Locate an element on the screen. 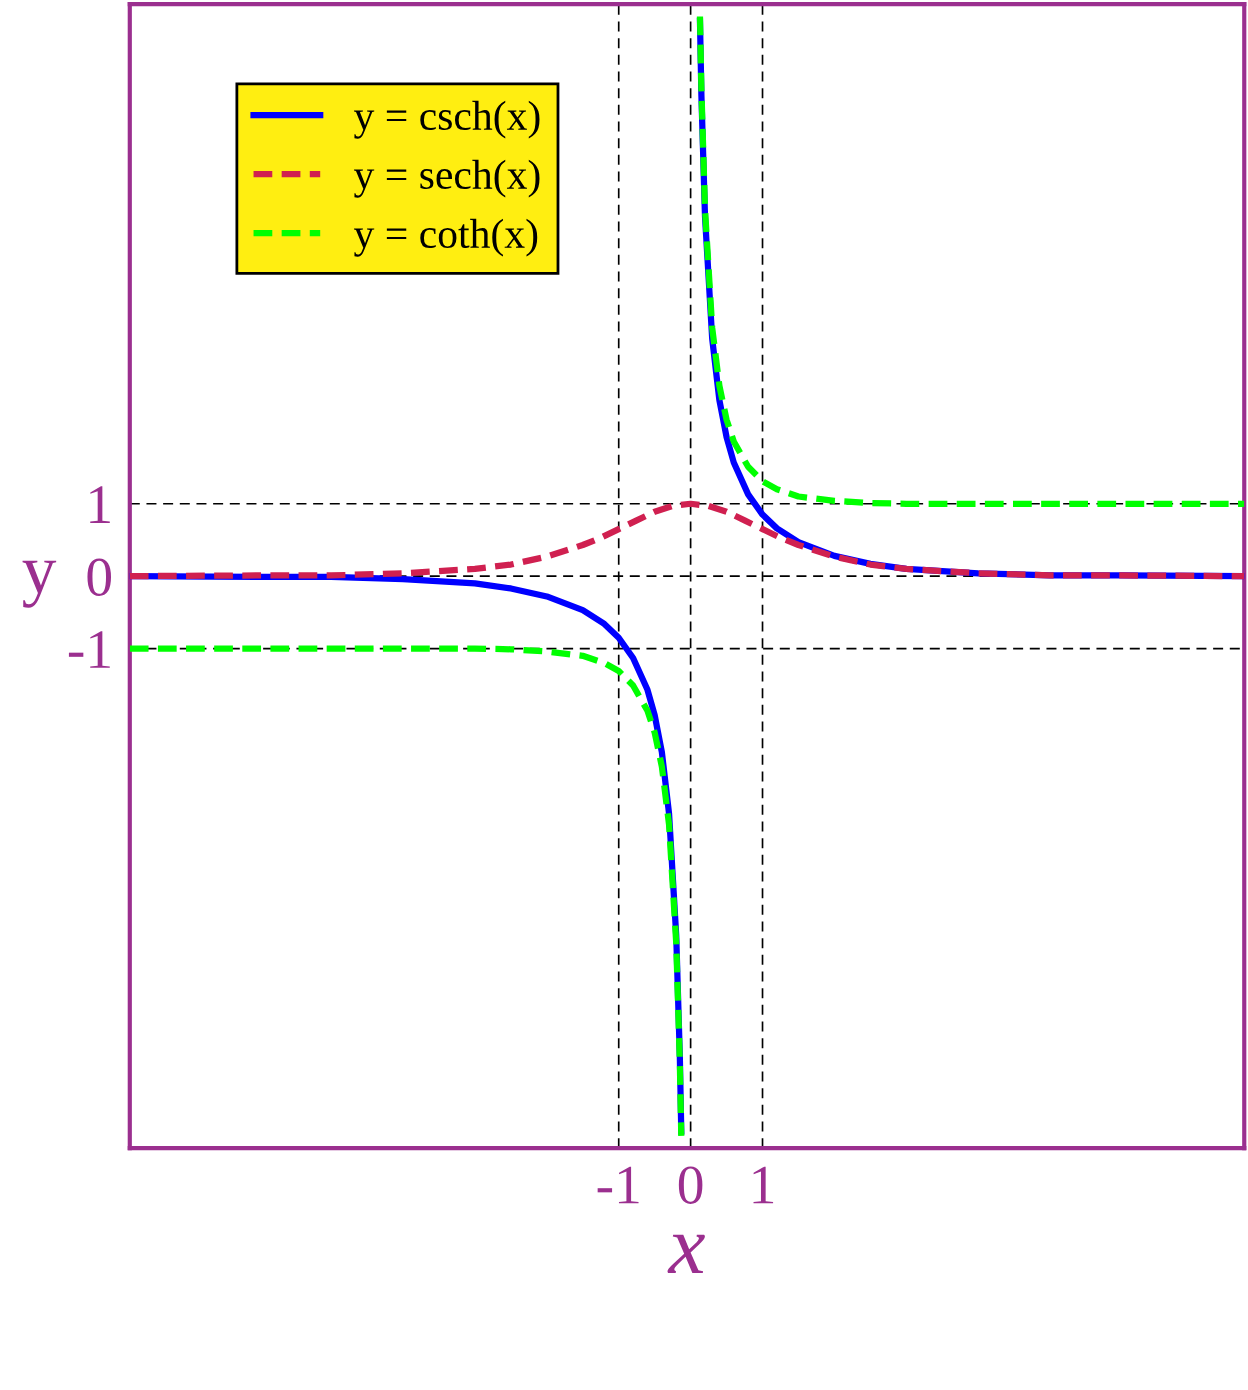 This screenshot has width=1248, height=1390. x-tick-label: 0 is located at coordinates (690, 1185).